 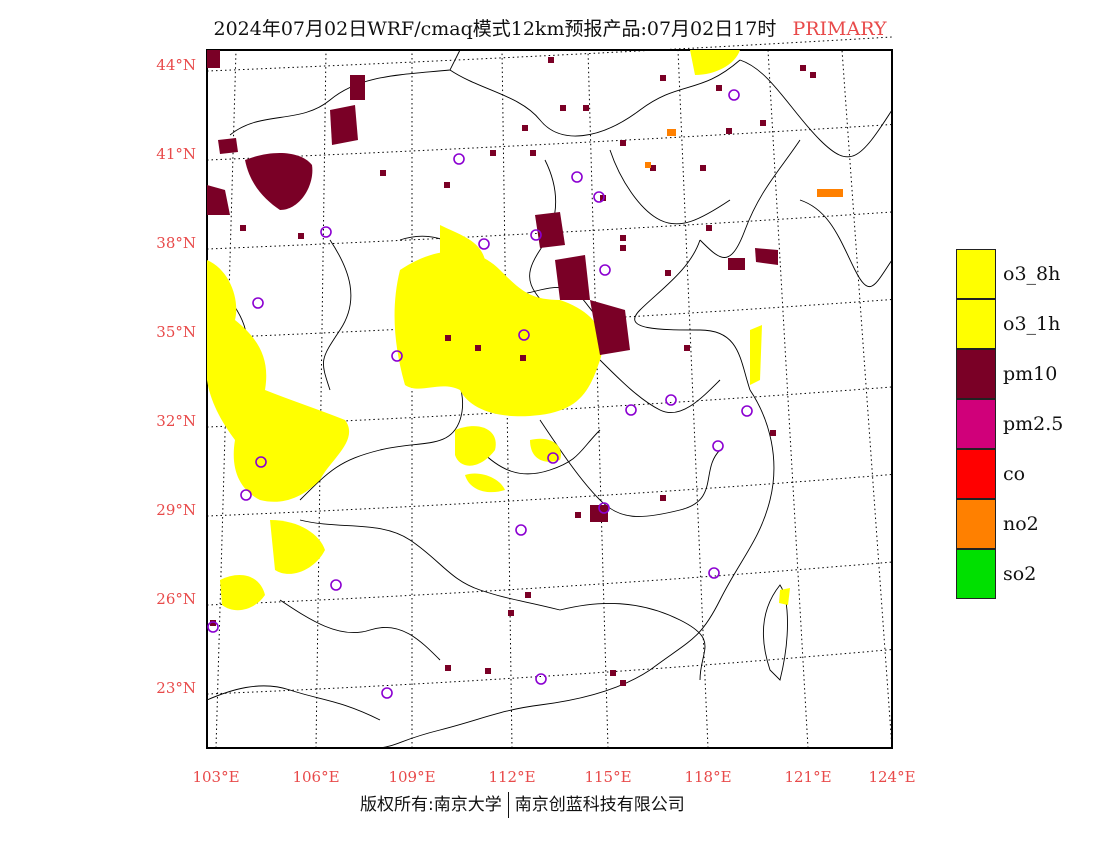 What do you see at coordinates (176, 243) in the screenshot?
I see `latitude-label: 38°N` at bounding box center [176, 243].